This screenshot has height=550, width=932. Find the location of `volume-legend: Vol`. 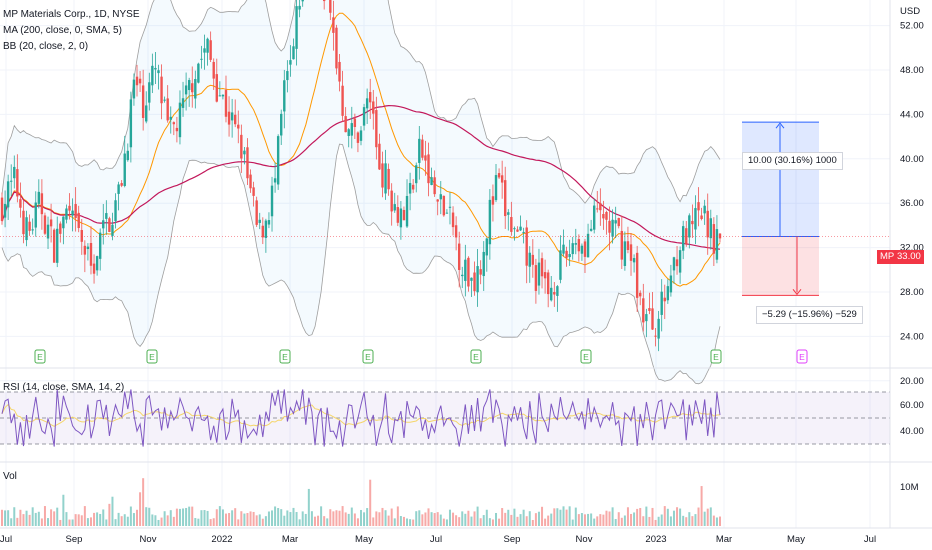

volume-legend: Vol is located at coordinates (10, 476).